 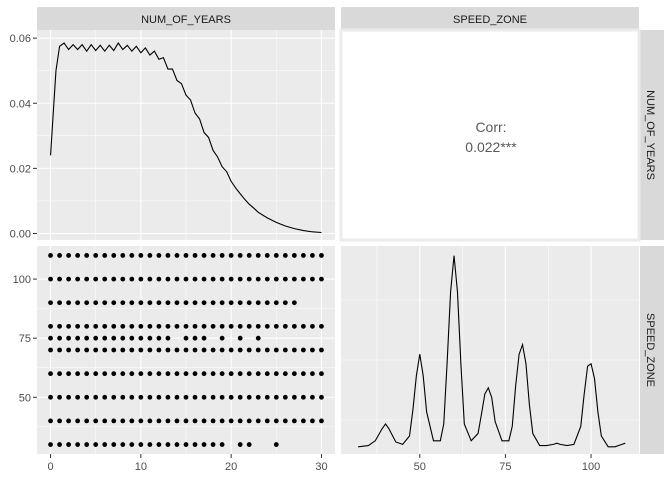 What do you see at coordinates (652, 350) in the screenshot?
I see `strip-right-speed-zone` at bounding box center [652, 350].